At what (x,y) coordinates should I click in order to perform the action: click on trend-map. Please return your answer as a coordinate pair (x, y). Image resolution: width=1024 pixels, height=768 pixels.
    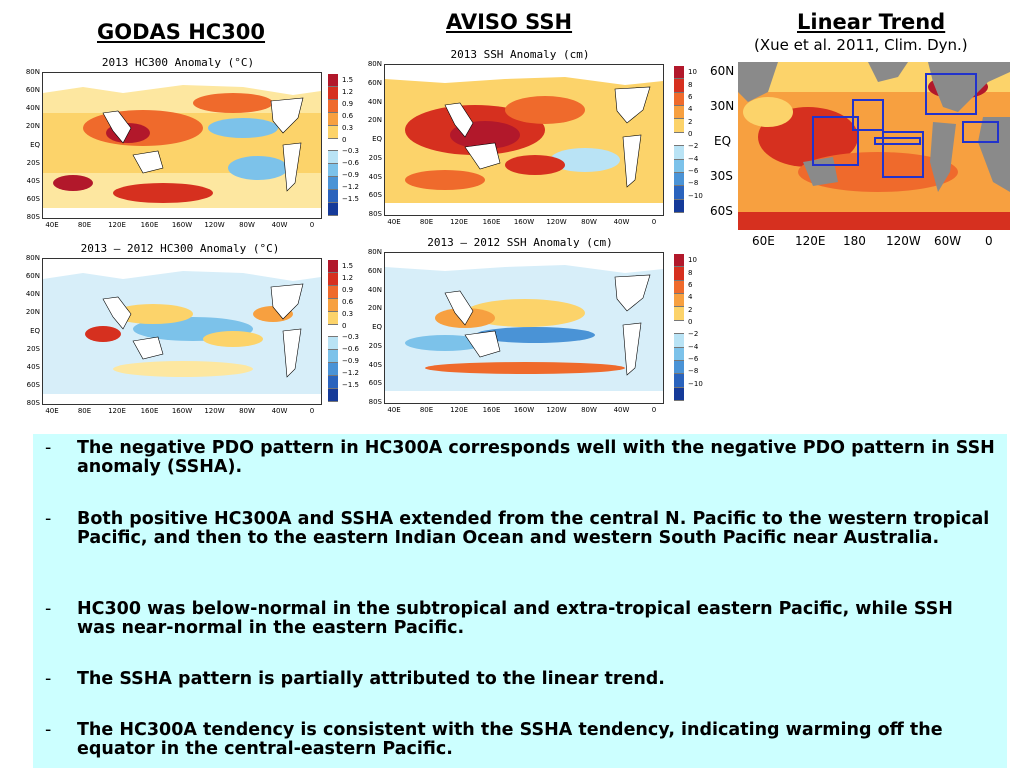
    Looking at the image, I should click on (874, 146).